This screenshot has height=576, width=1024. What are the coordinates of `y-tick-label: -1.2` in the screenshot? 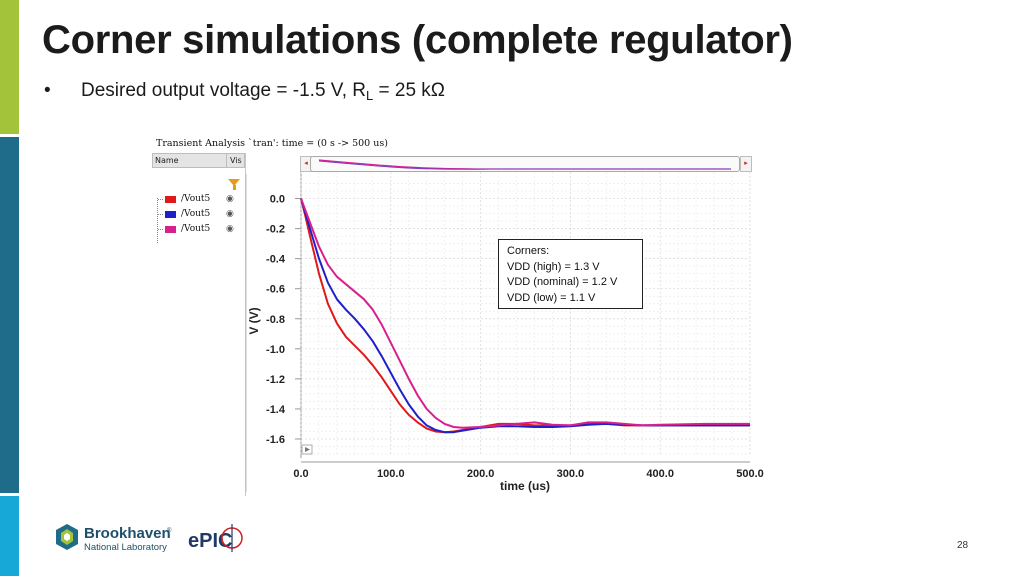 It's located at (275, 380).